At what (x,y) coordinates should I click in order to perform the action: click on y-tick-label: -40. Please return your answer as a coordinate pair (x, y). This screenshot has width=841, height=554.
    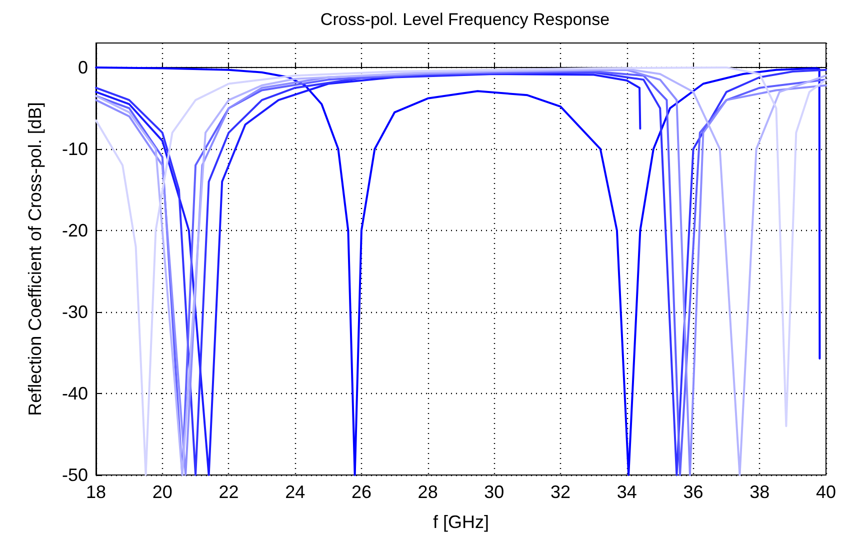
    Looking at the image, I should click on (75, 393).